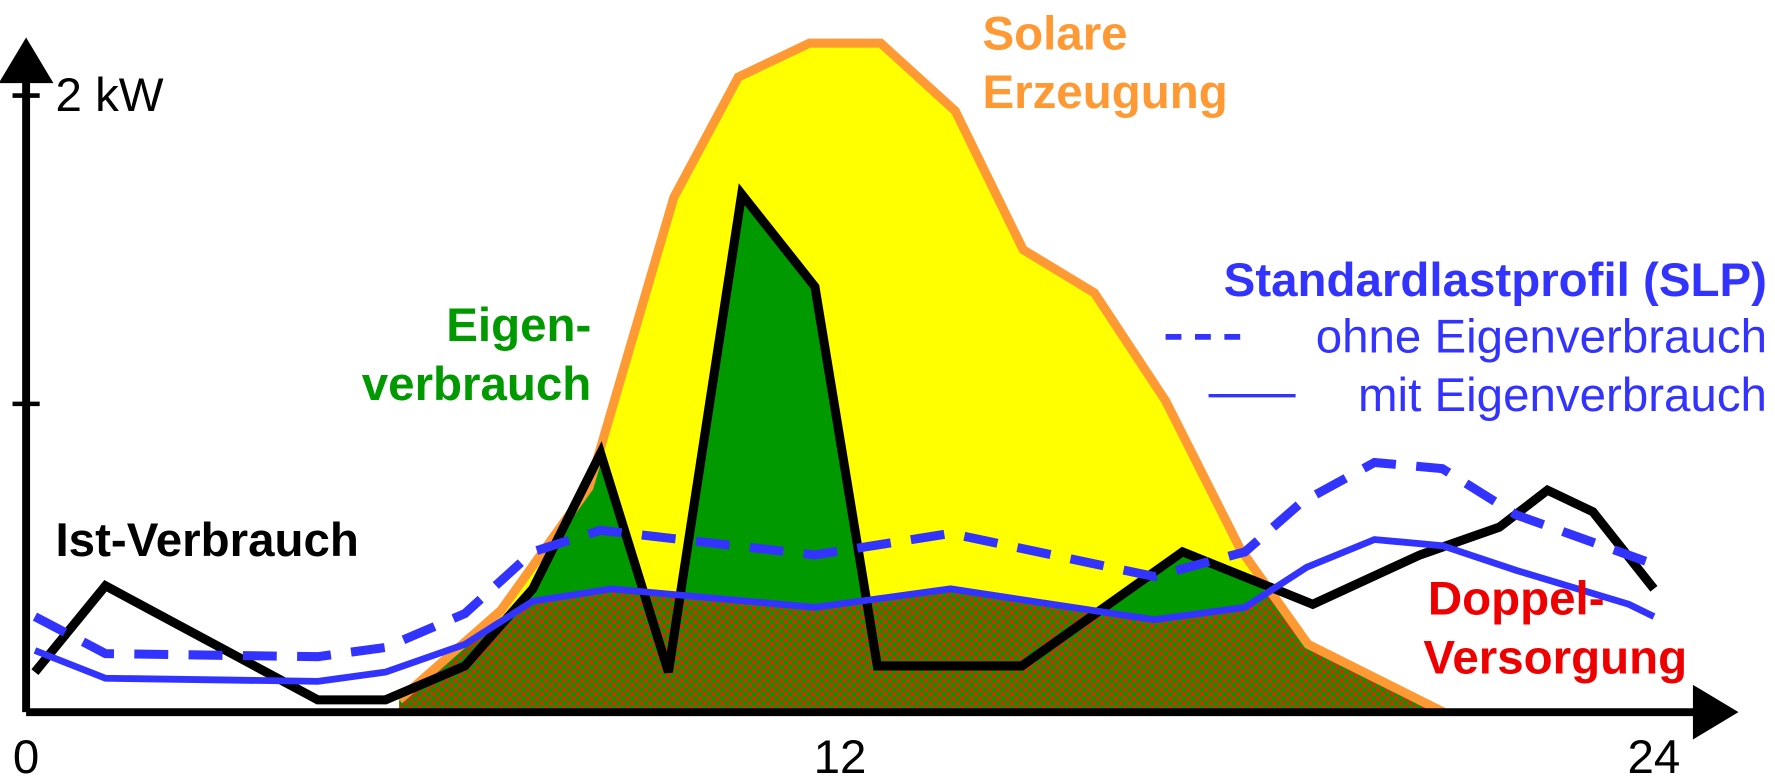  I want to click on legend-entry: mit Eigenverbrauch, so click(1562, 395).